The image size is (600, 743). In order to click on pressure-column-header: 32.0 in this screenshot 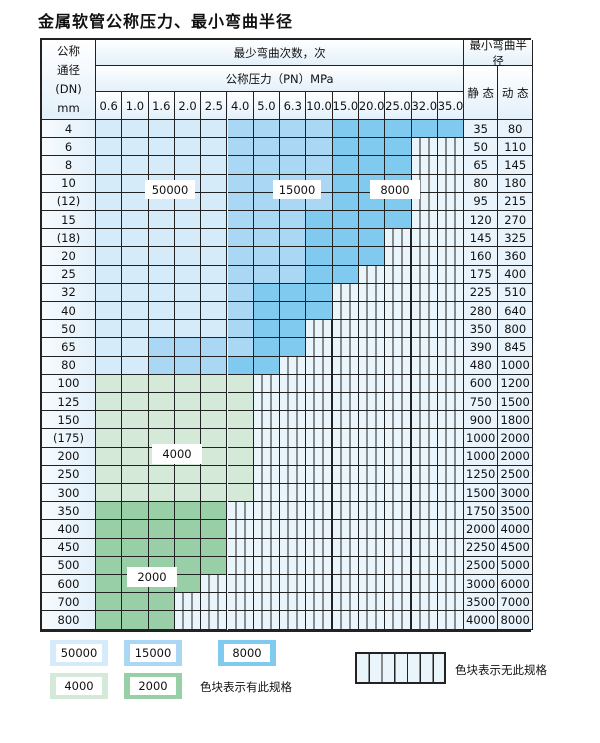, I will do `click(424, 106)`.